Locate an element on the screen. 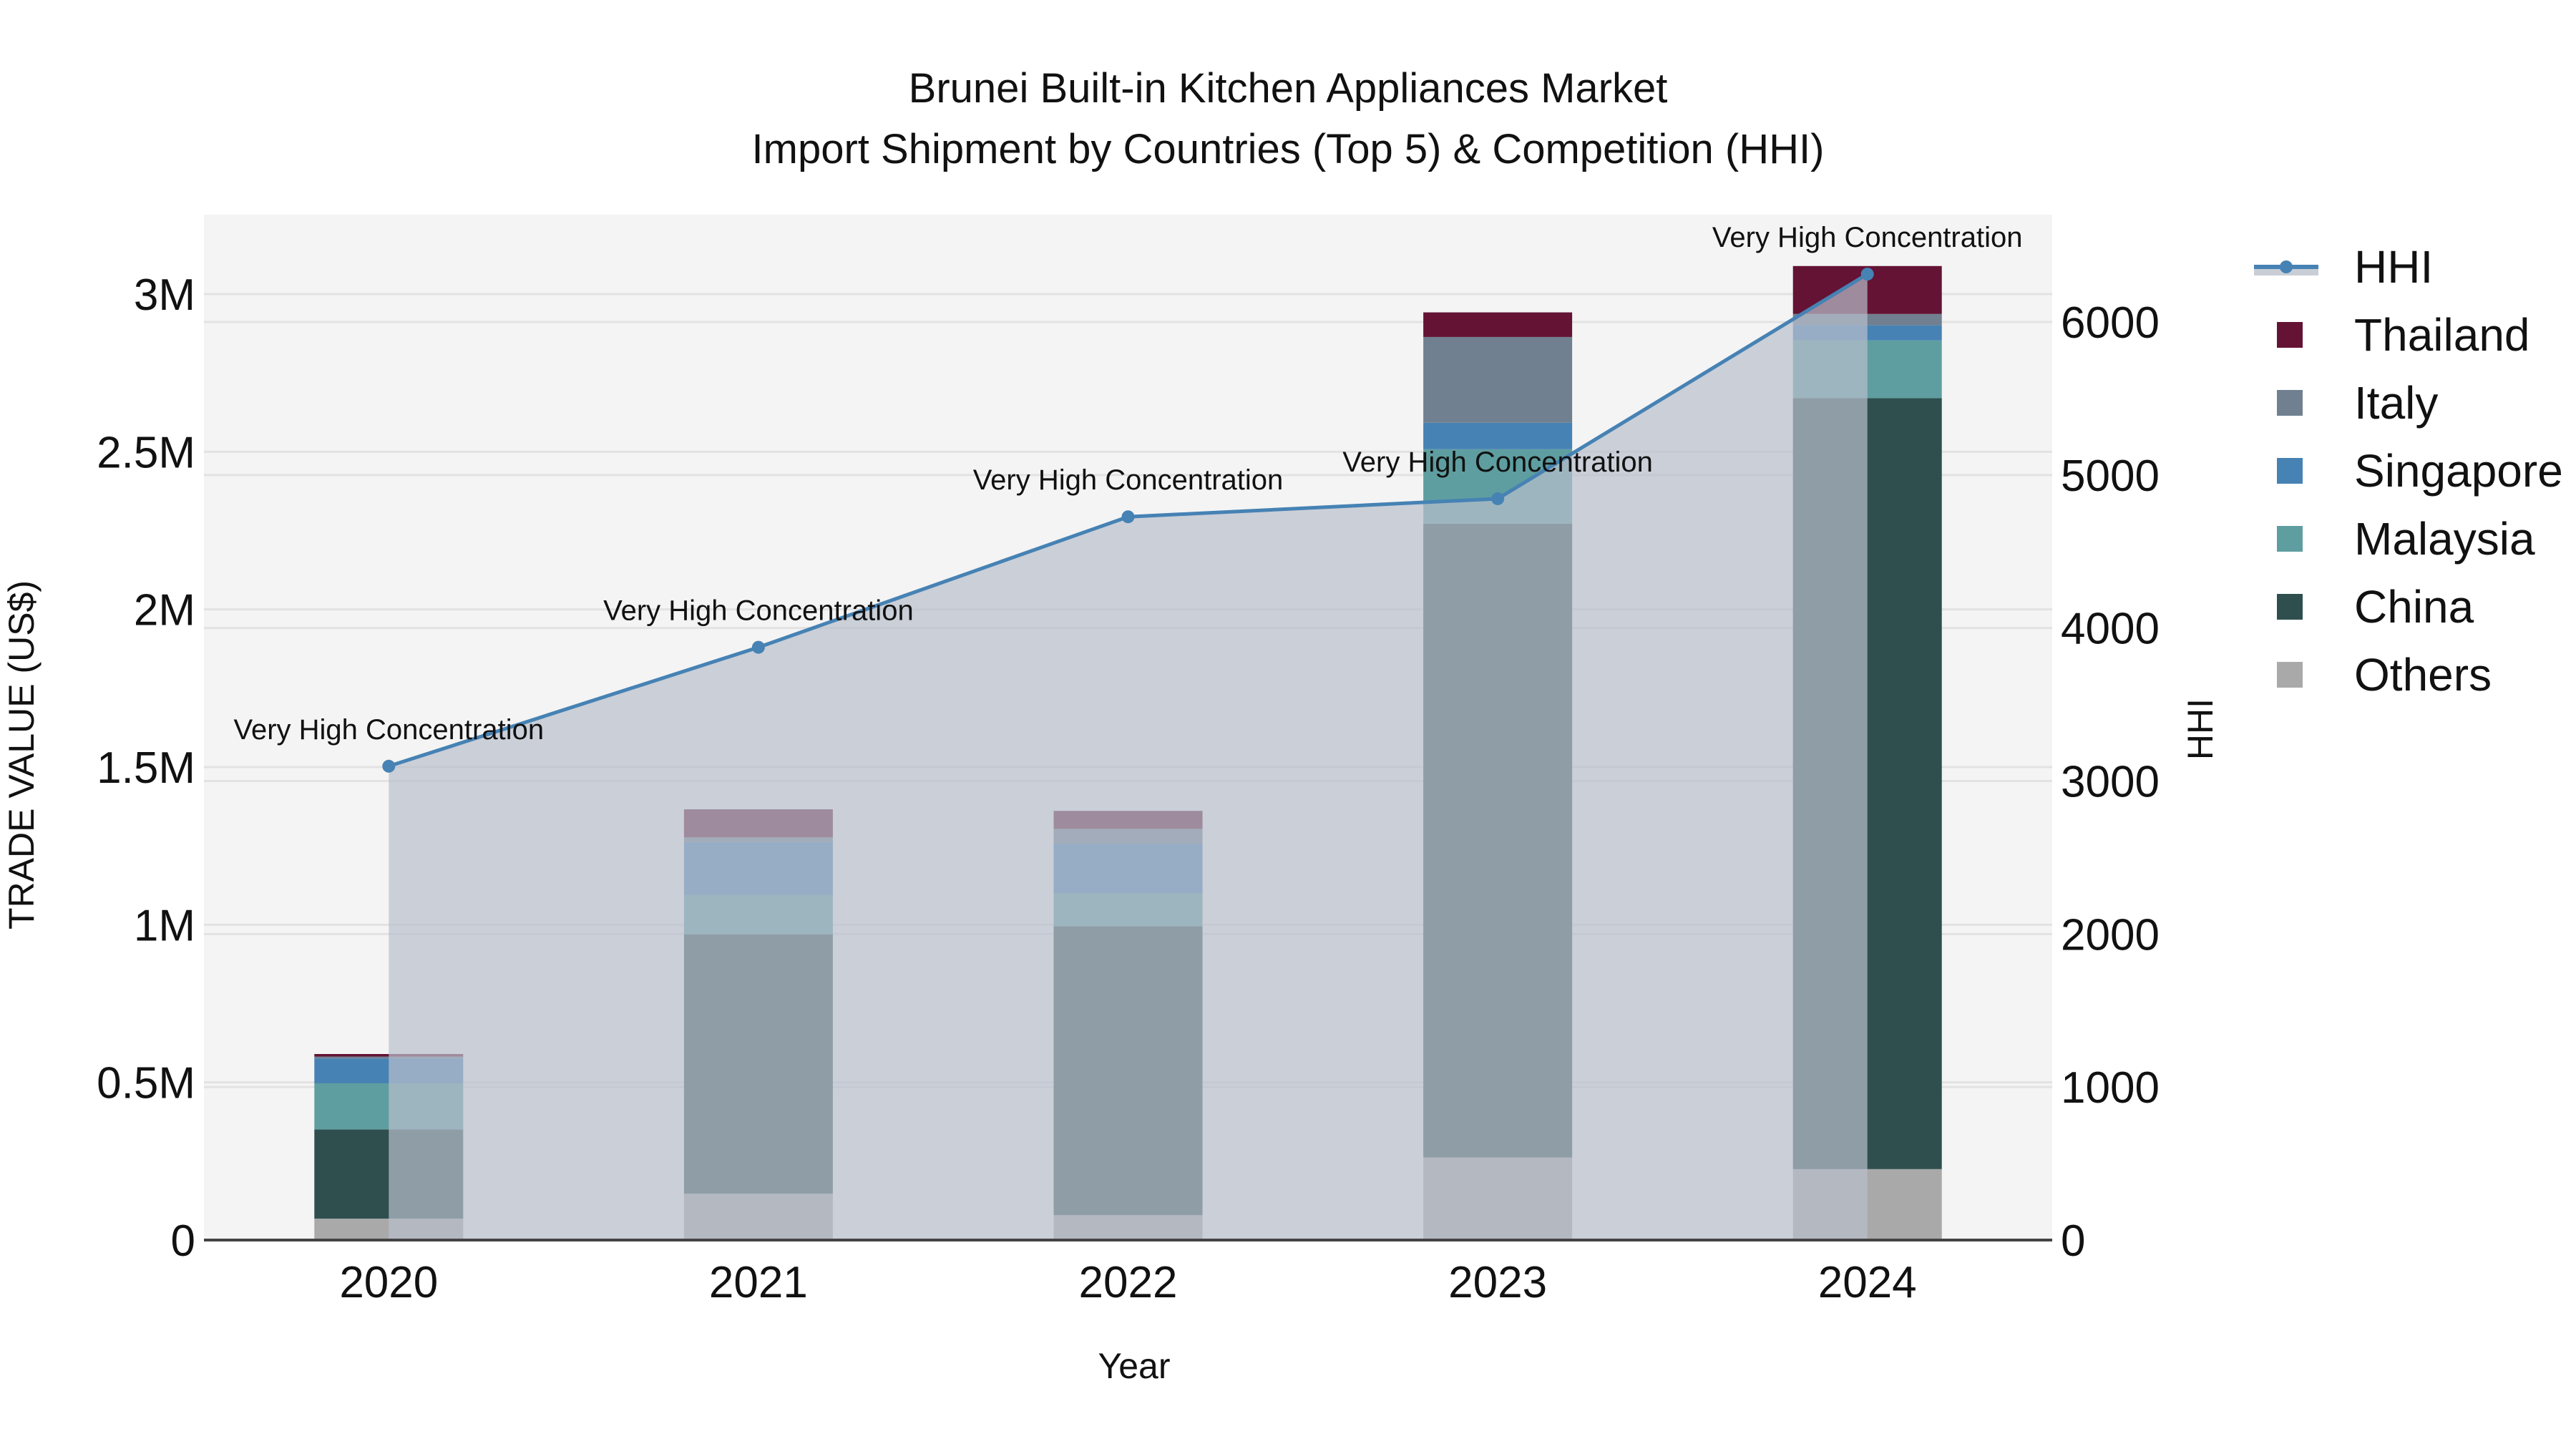 The height and width of the screenshot is (1449, 2576). line-marker-icon is located at coordinates (2290, 267).